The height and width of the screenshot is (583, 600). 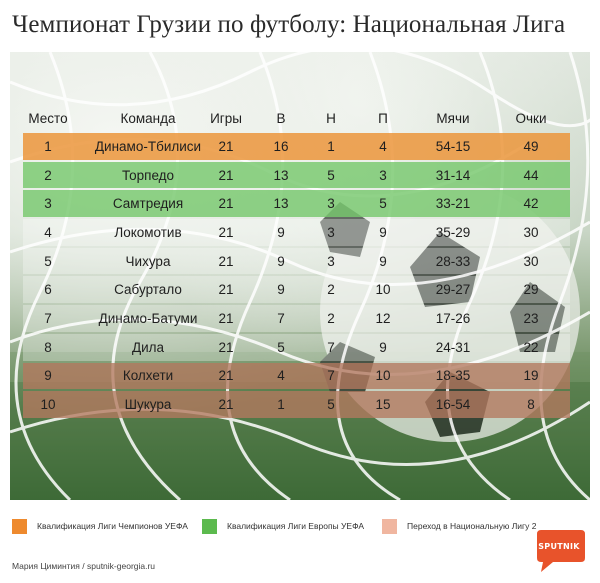 What do you see at coordinates (383, 118) in the screenshot?
I see `header-losses: П` at bounding box center [383, 118].